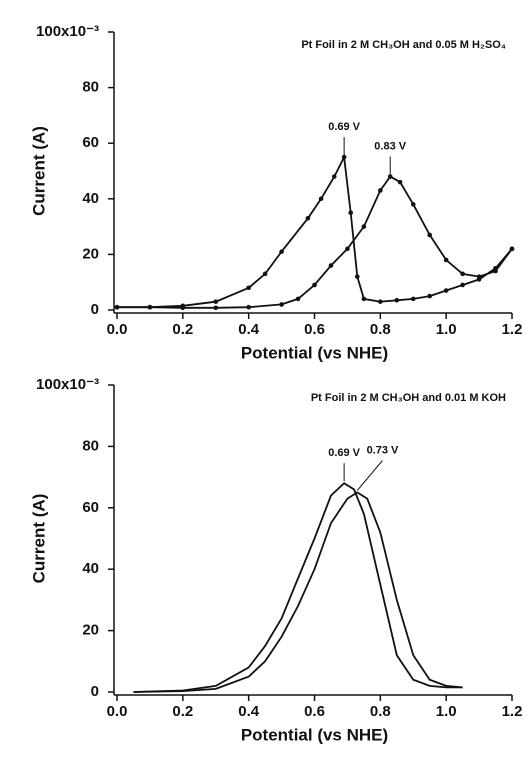 Image resolution: width=529 pixels, height=762 pixels. What do you see at coordinates (383, 450) in the screenshot?
I see `peak-label: 0.73 V` at bounding box center [383, 450].